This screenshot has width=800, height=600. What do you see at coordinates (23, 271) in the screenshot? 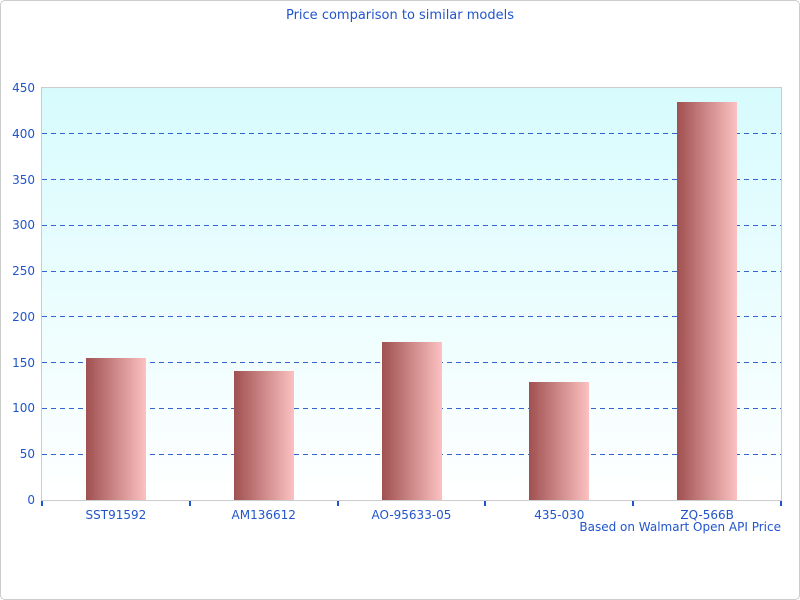
I see `y-tick-label-250: 250` at bounding box center [23, 271].